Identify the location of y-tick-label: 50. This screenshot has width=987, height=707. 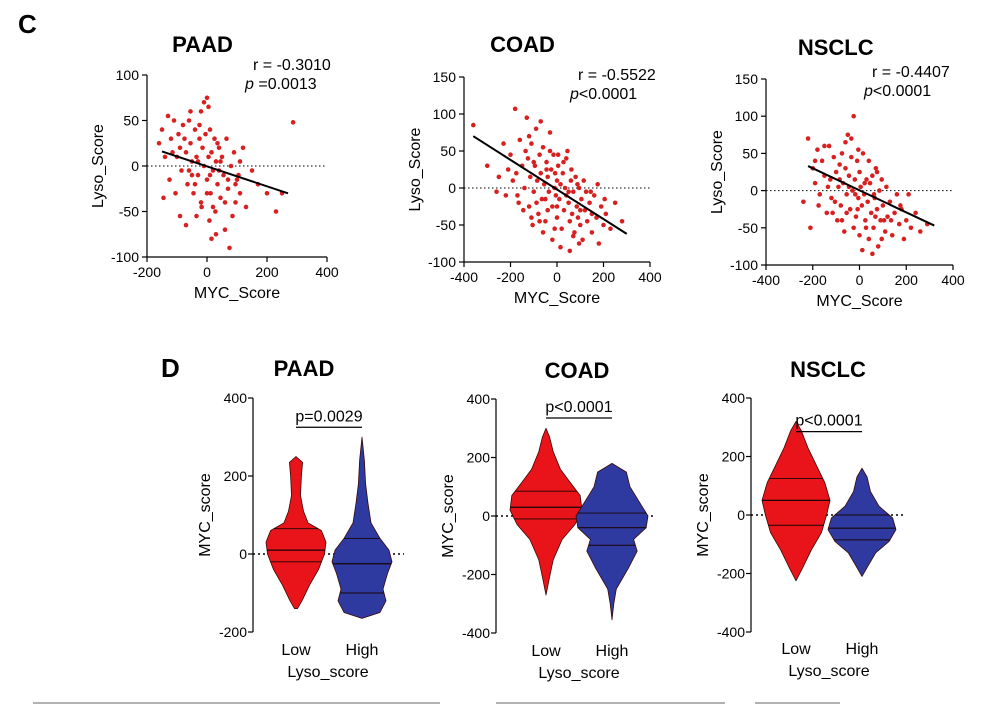
(131, 121).